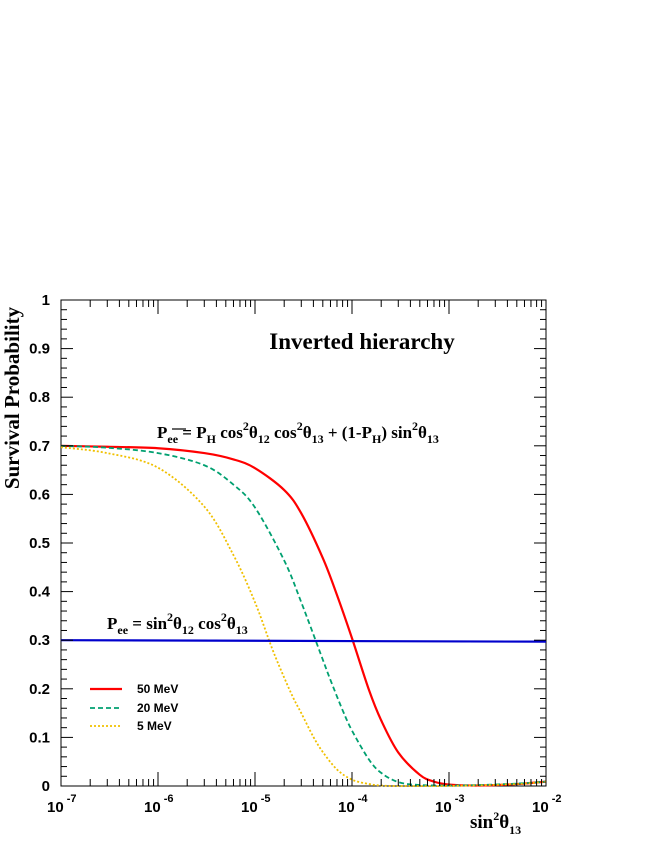 Image resolution: width=654 pixels, height=846 pixels. I want to click on y-tick-label: 0.9, so click(39, 349).